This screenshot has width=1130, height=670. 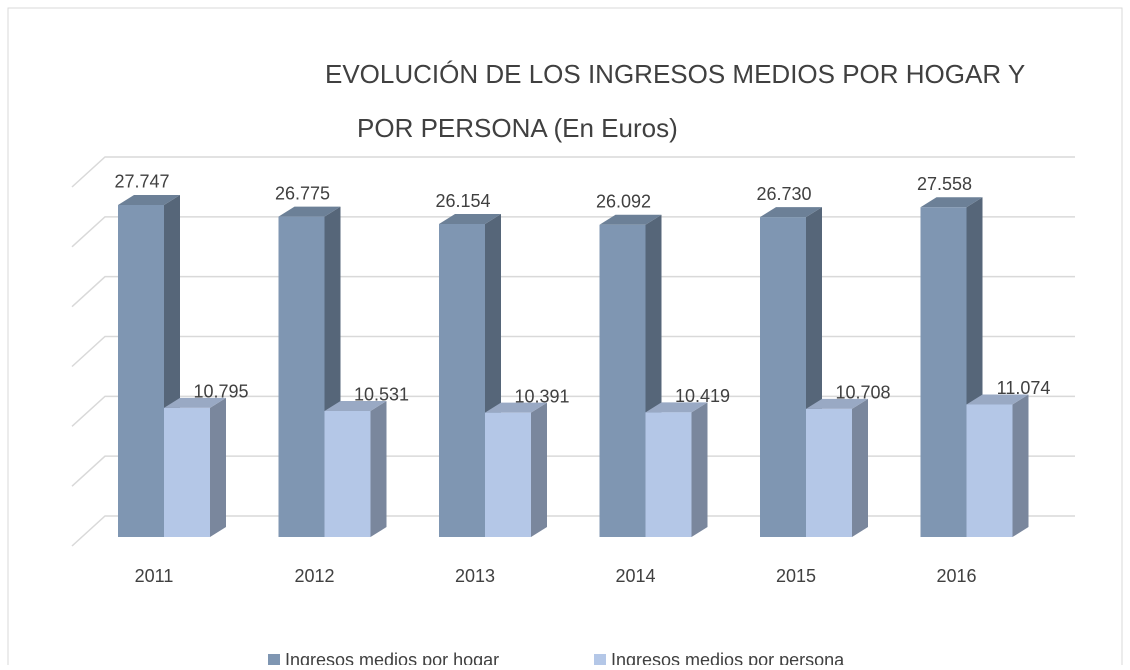 What do you see at coordinates (462, 201) in the screenshot?
I see `data-label: 26.154` at bounding box center [462, 201].